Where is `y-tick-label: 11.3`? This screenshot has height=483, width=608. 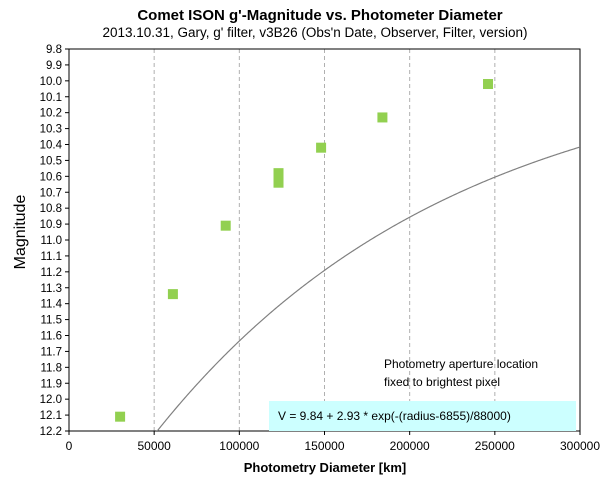
y-tick-label: 11.3 is located at coordinates (51, 289).